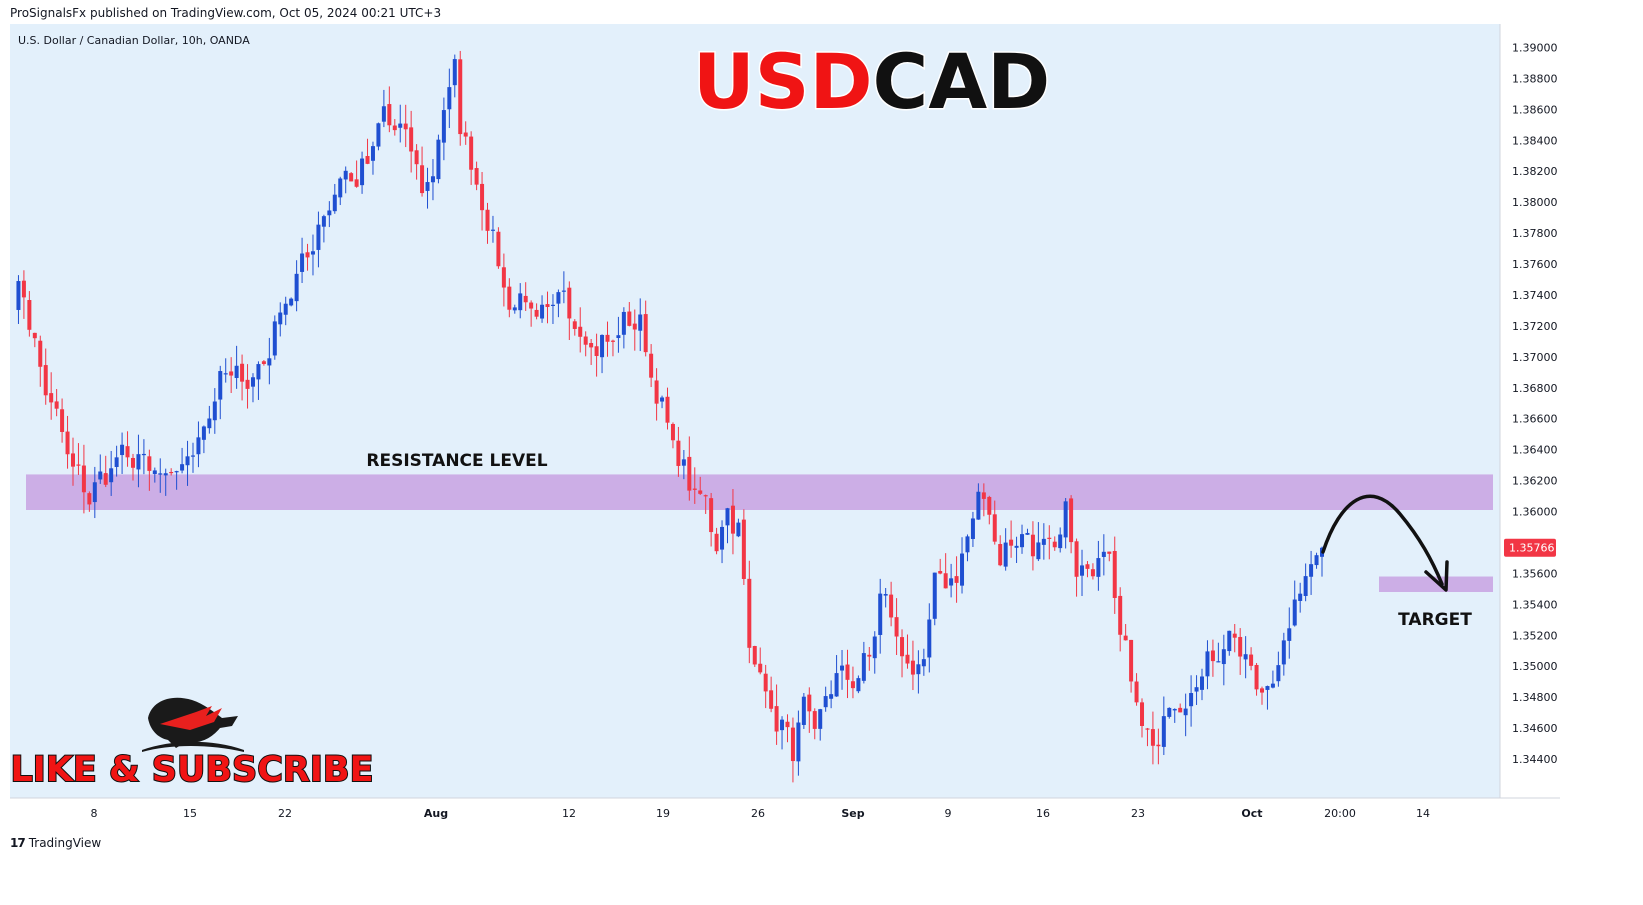 The width and height of the screenshot is (1643, 905). Describe the element at coordinates (759, 492) in the screenshot. I see `resistance-zone` at that location.